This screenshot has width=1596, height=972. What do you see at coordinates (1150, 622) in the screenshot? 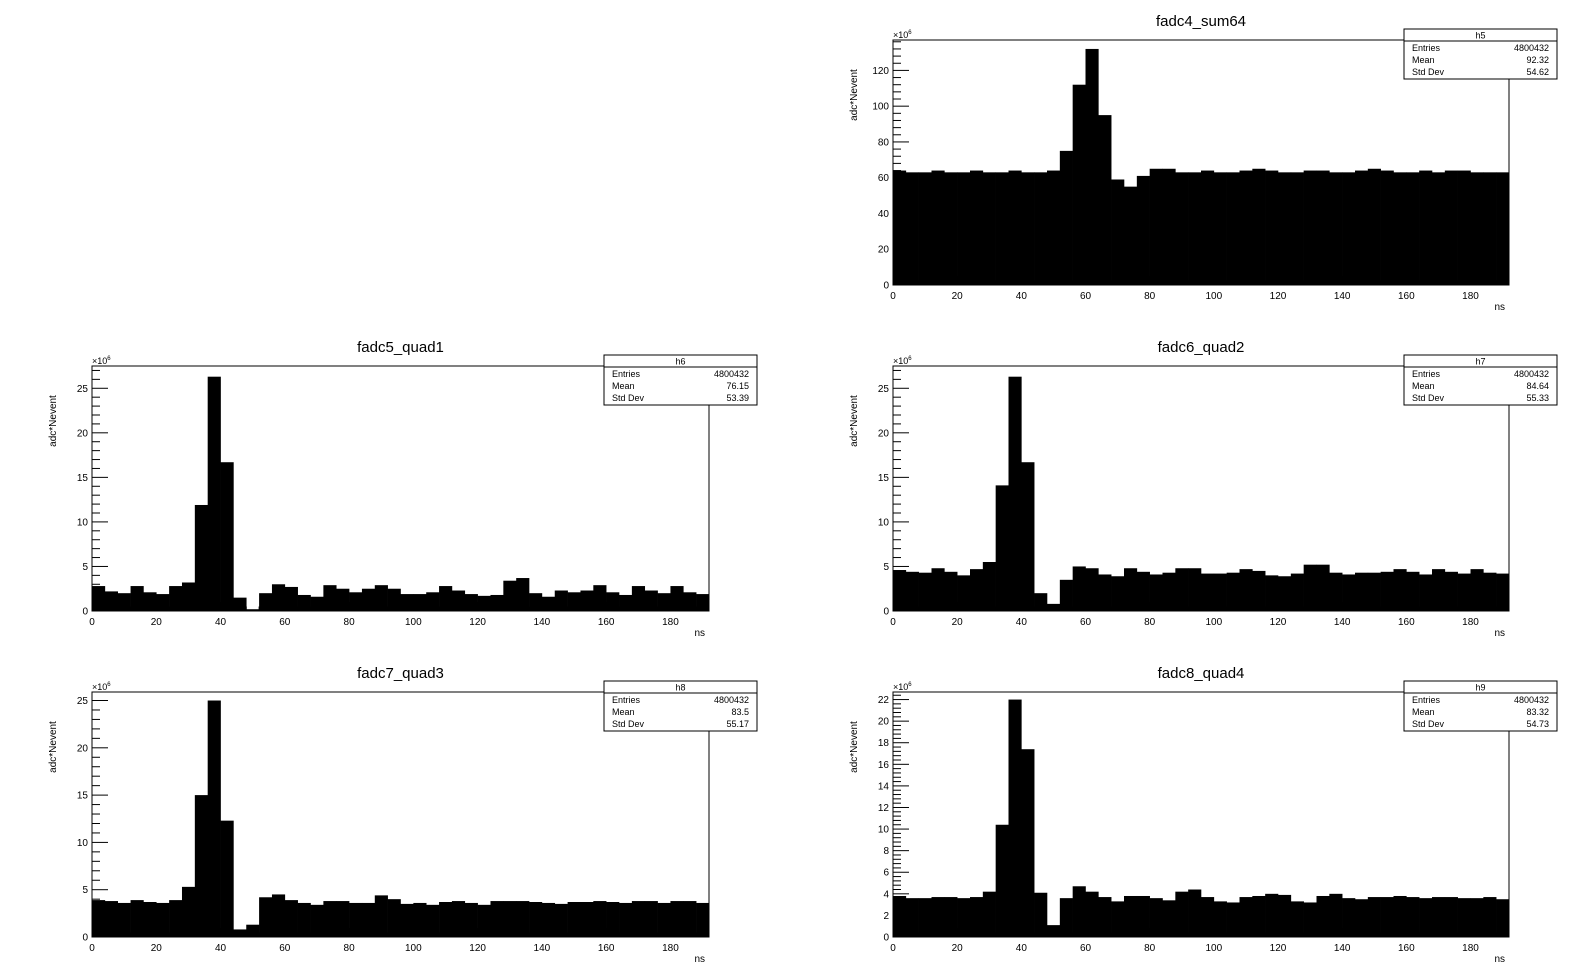
I see `x-tick-label: 80` at bounding box center [1150, 622].